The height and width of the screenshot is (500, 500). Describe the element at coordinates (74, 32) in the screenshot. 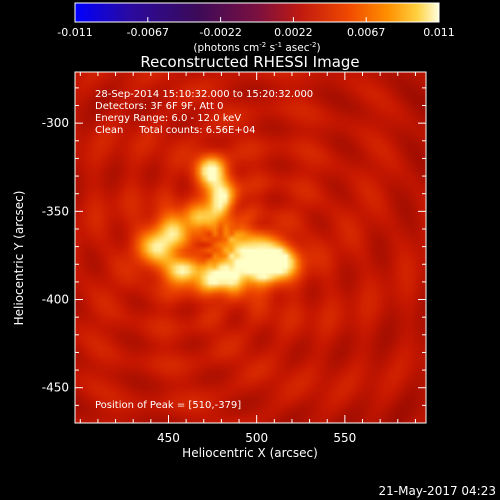

I see `colorbar-tick-label: -0.011` at that location.